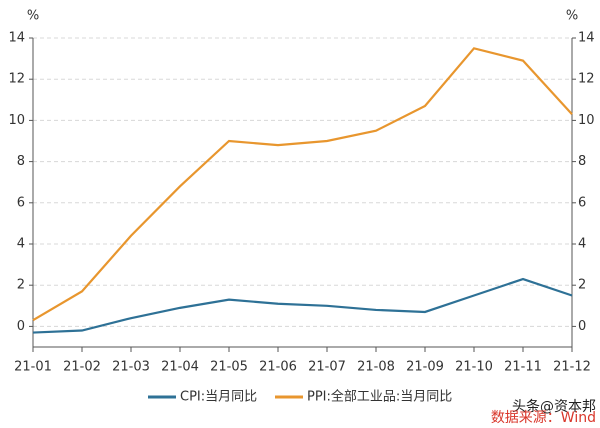  Describe the element at coordinates (131, 367) in the screenshot. I see `x-tick-label: 21-03` at that location.